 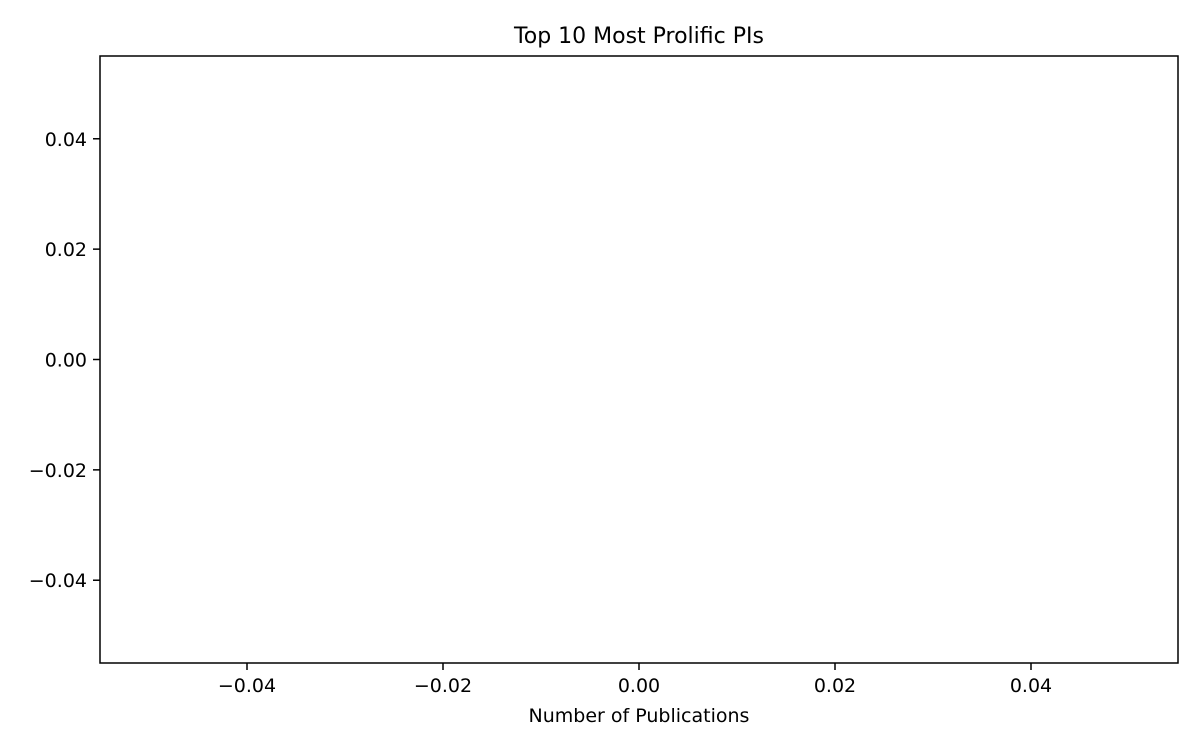 I want to click on x-axis-label: Number of Publications, so click(x=639, y=716).